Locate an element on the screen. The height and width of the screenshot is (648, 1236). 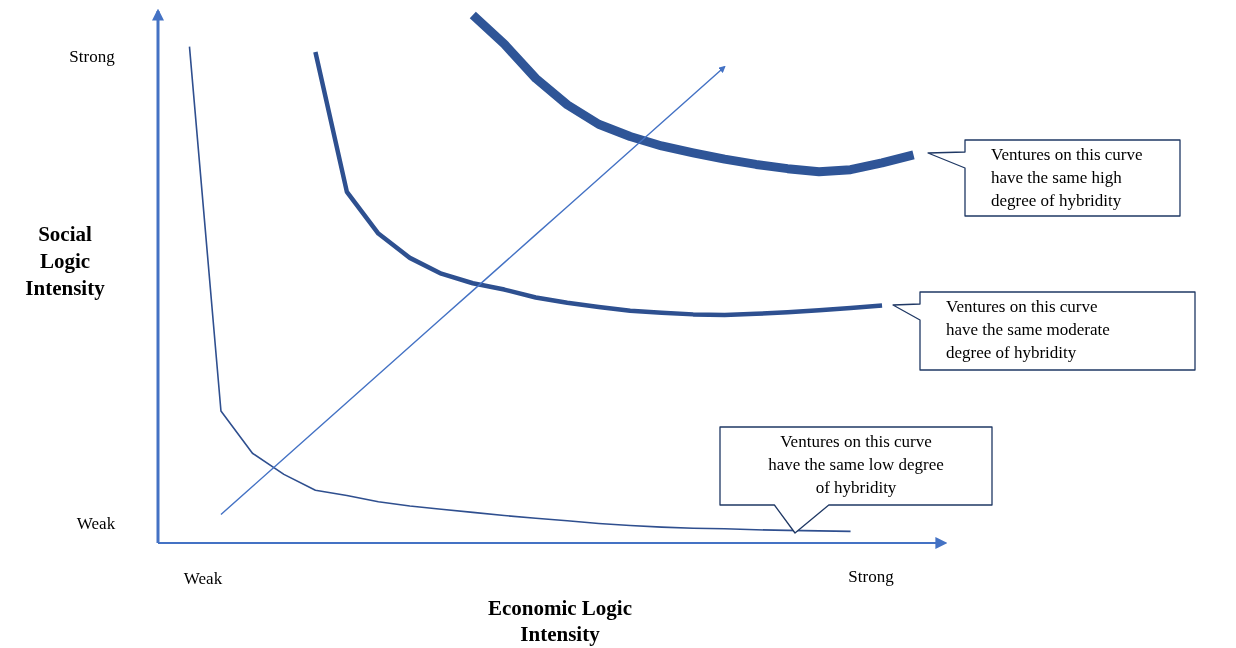
text: Ventures on this curve have the same moderate degree of hybridity is located at coordinates (1028, 329).